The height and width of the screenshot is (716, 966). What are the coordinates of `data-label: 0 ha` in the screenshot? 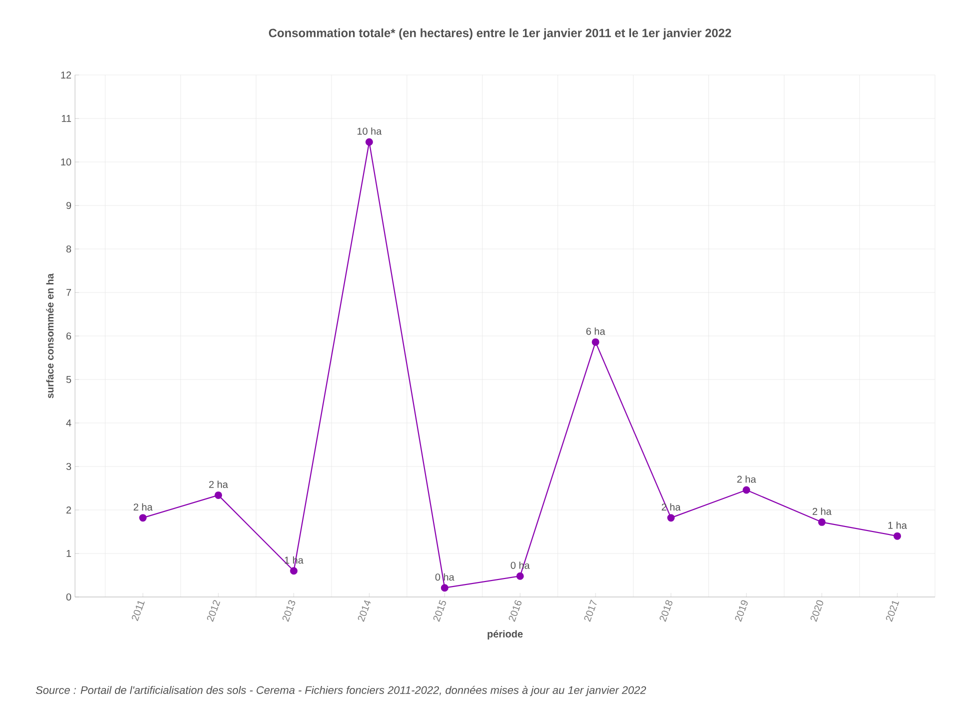 It's located at (444, 577).